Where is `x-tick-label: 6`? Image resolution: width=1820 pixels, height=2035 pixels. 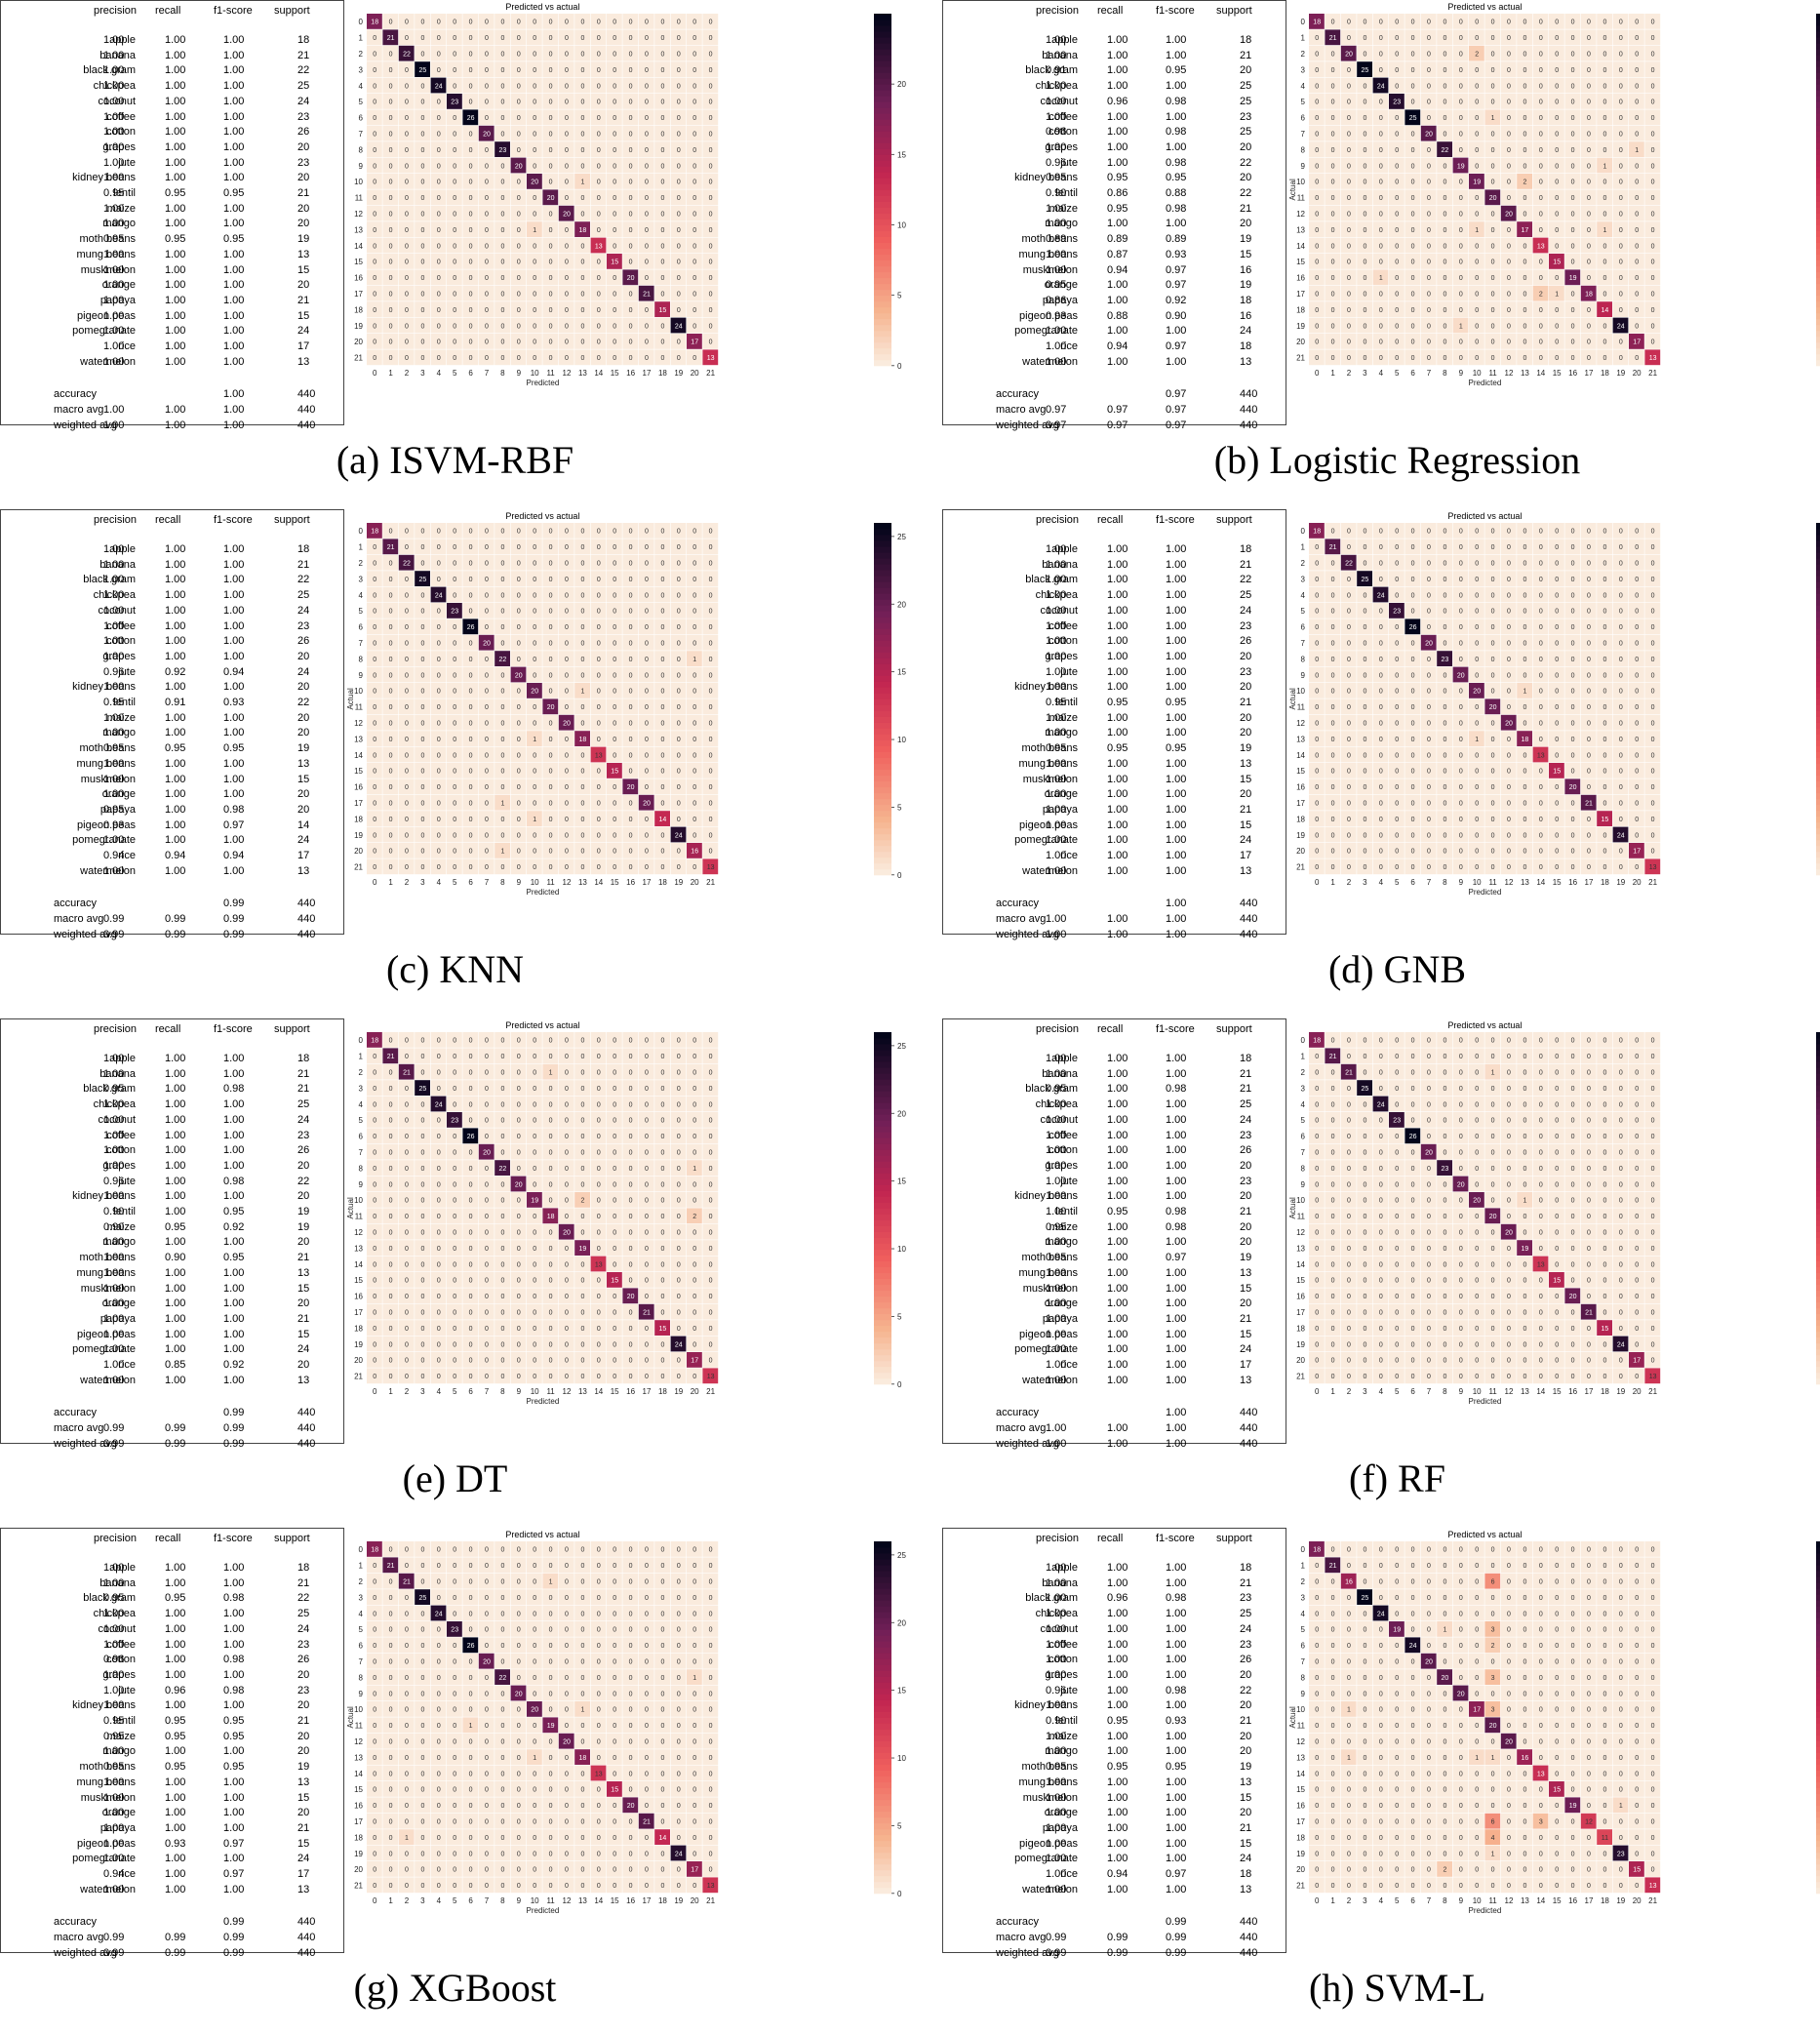
x-tick-label: 6 is located at coordinates (470, 882).